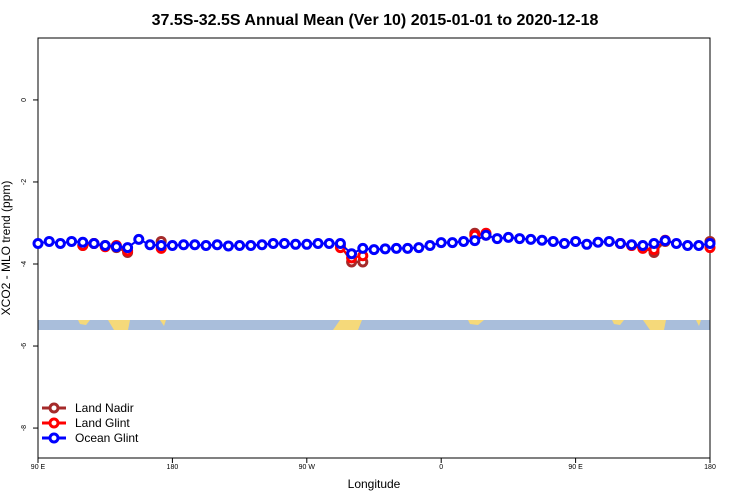 Image resolution: width=750 pixels, height=500 pixels. What do you see at coordinates (307, 467) in the screenshot?
I see `x-tick-label: 90 W` at bounding box center [307, 467].